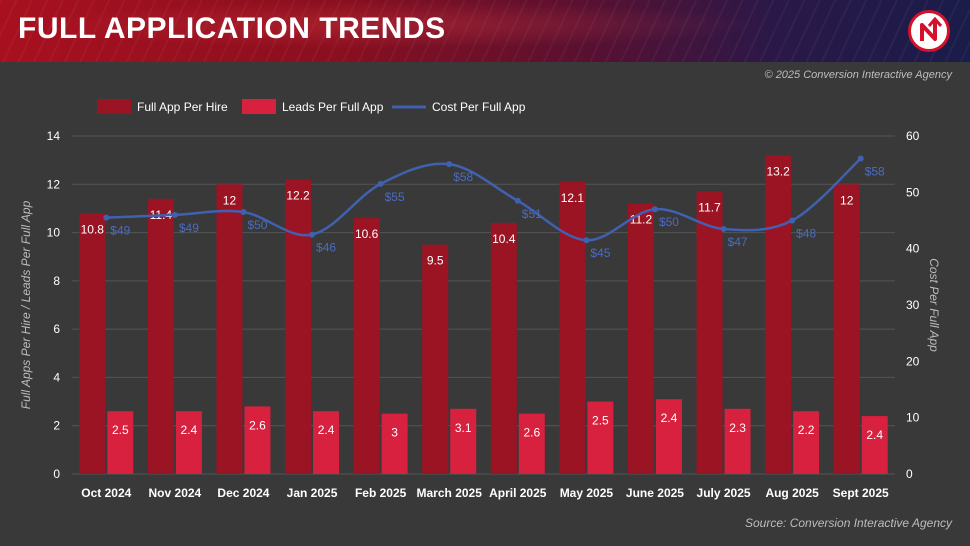 The image size is (970, 546). What do you see at coordinates (381, 493) in the screenshot?
I see `x-tick-label: Feb 2025` at bounding box center [381, 493].